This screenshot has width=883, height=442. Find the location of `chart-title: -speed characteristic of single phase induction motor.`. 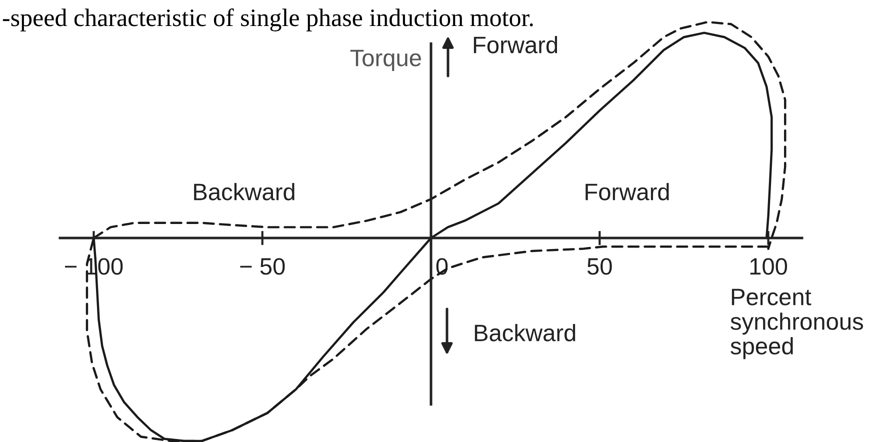

chart-title: -speed characteristic of single phase induction motor. is located at coordinates (267, 20).